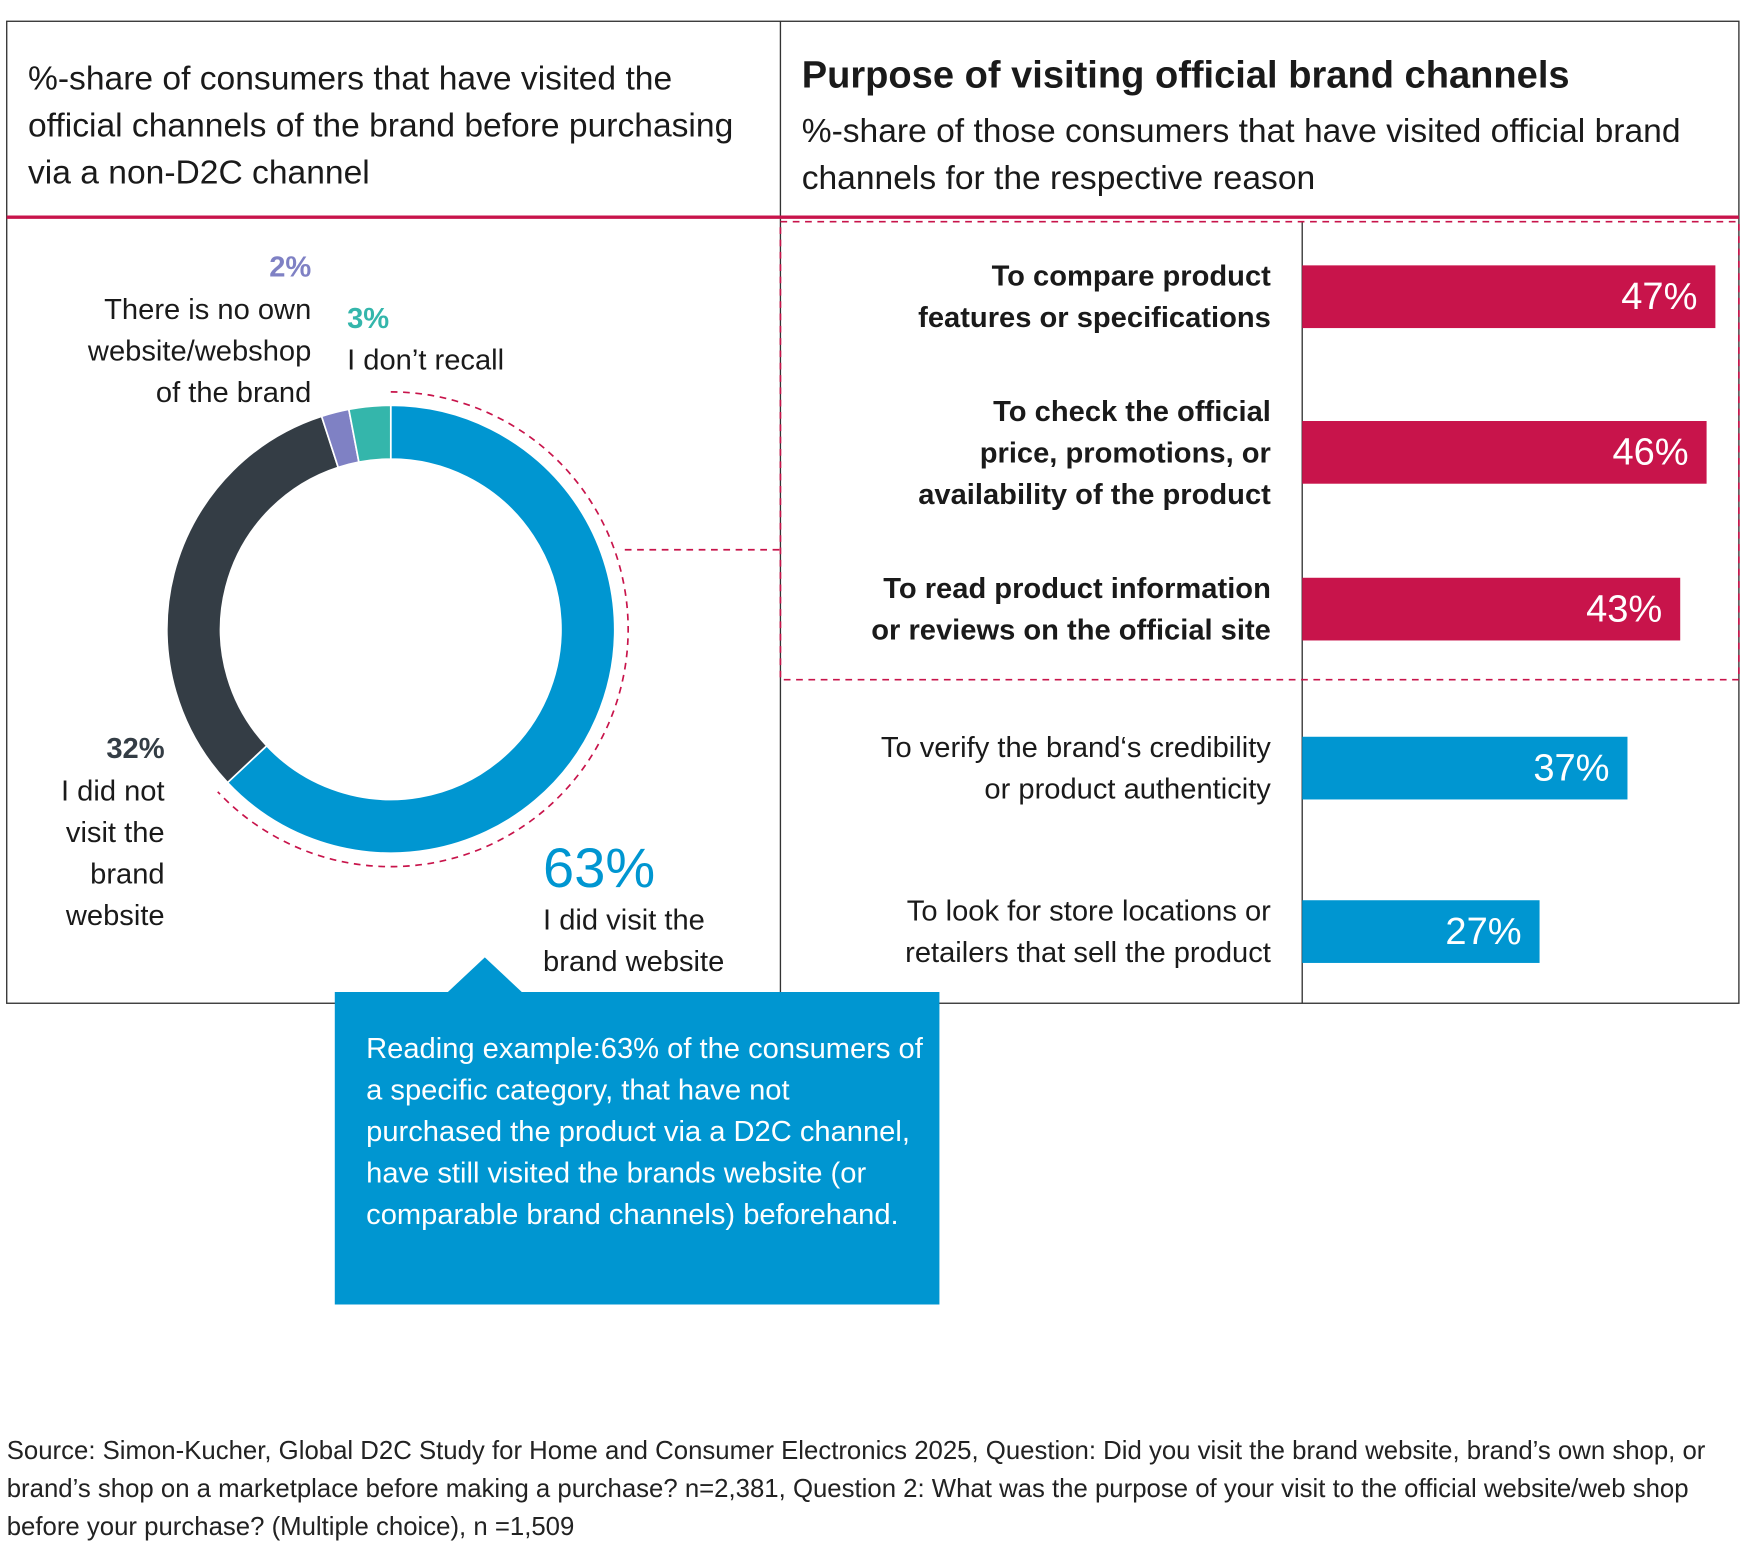  What do you see at coordinates (426, 359) in the screenshot?
I see `donut-category-label: I don’t recall` at bounding box center [426, 359].